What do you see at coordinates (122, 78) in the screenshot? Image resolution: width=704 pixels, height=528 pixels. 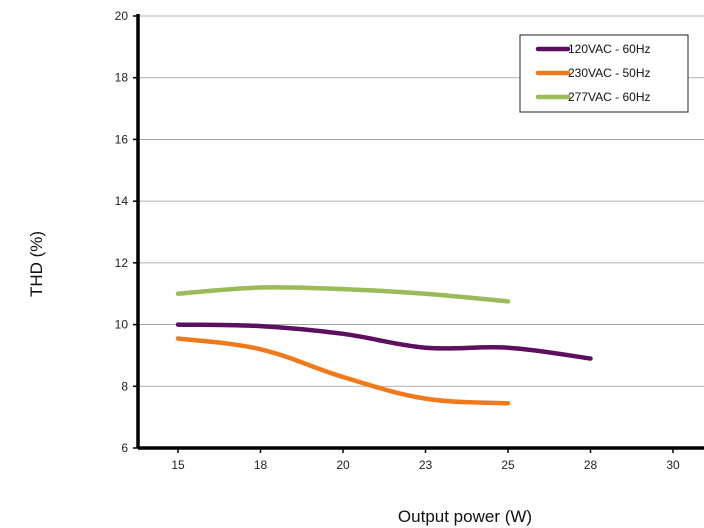 I see `y-tick-label: 18` at bounding box center [122, 78].